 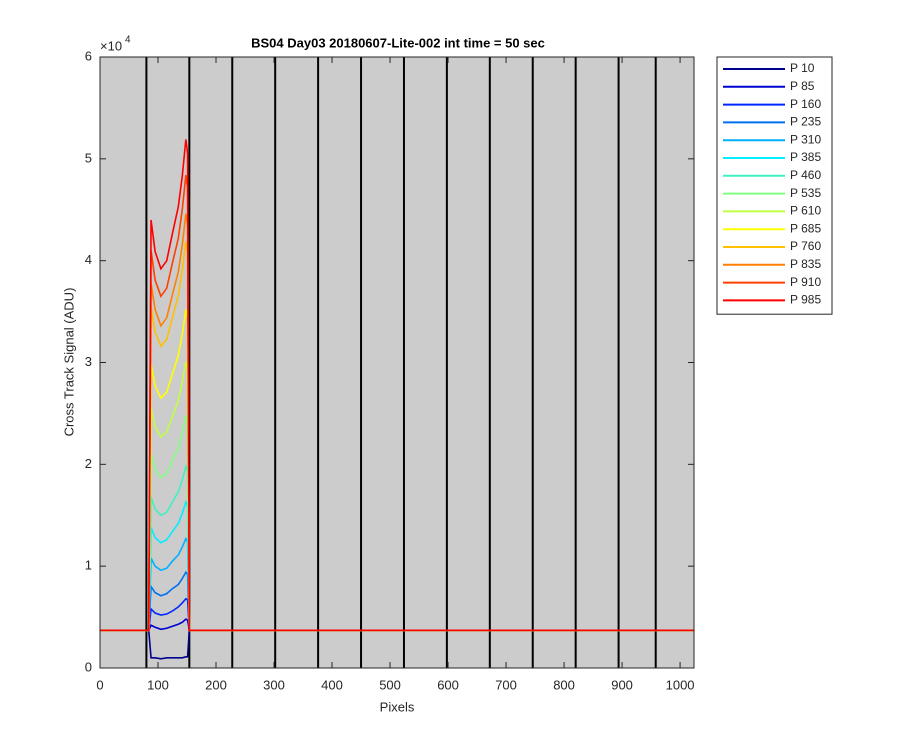 I want to click on legend-label: P 760, so click(x=805, y=246).